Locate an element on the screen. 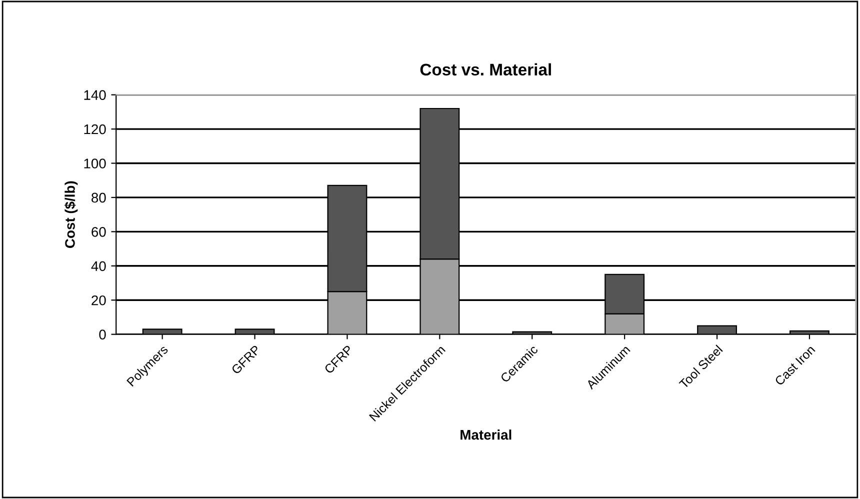 Image resolution: width=860 pixels, height=499 pixels. y-tick-label: 120 is located at coordinates (95, 129).